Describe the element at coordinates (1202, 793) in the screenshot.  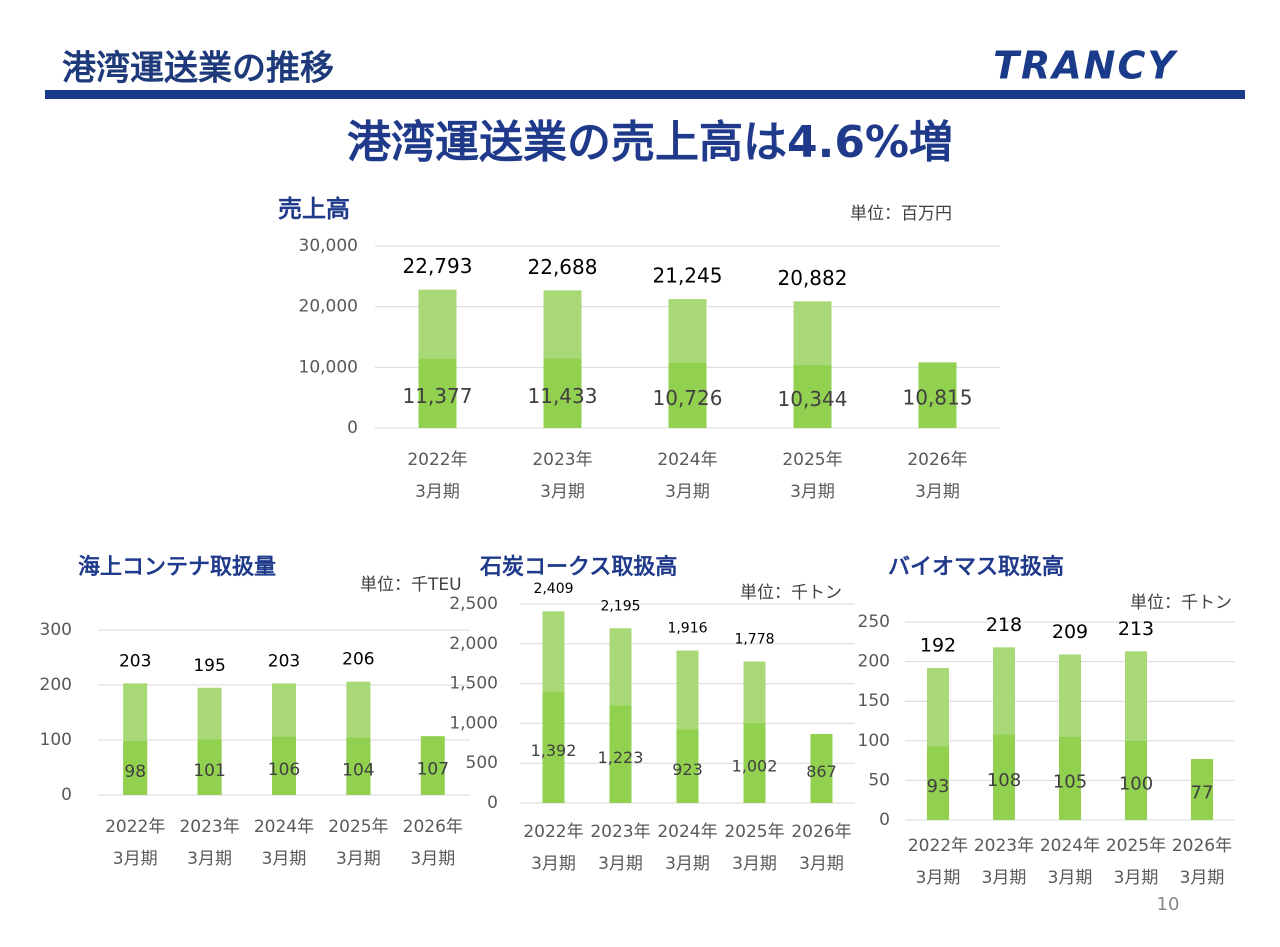
I see `data-label: 77` at that location.